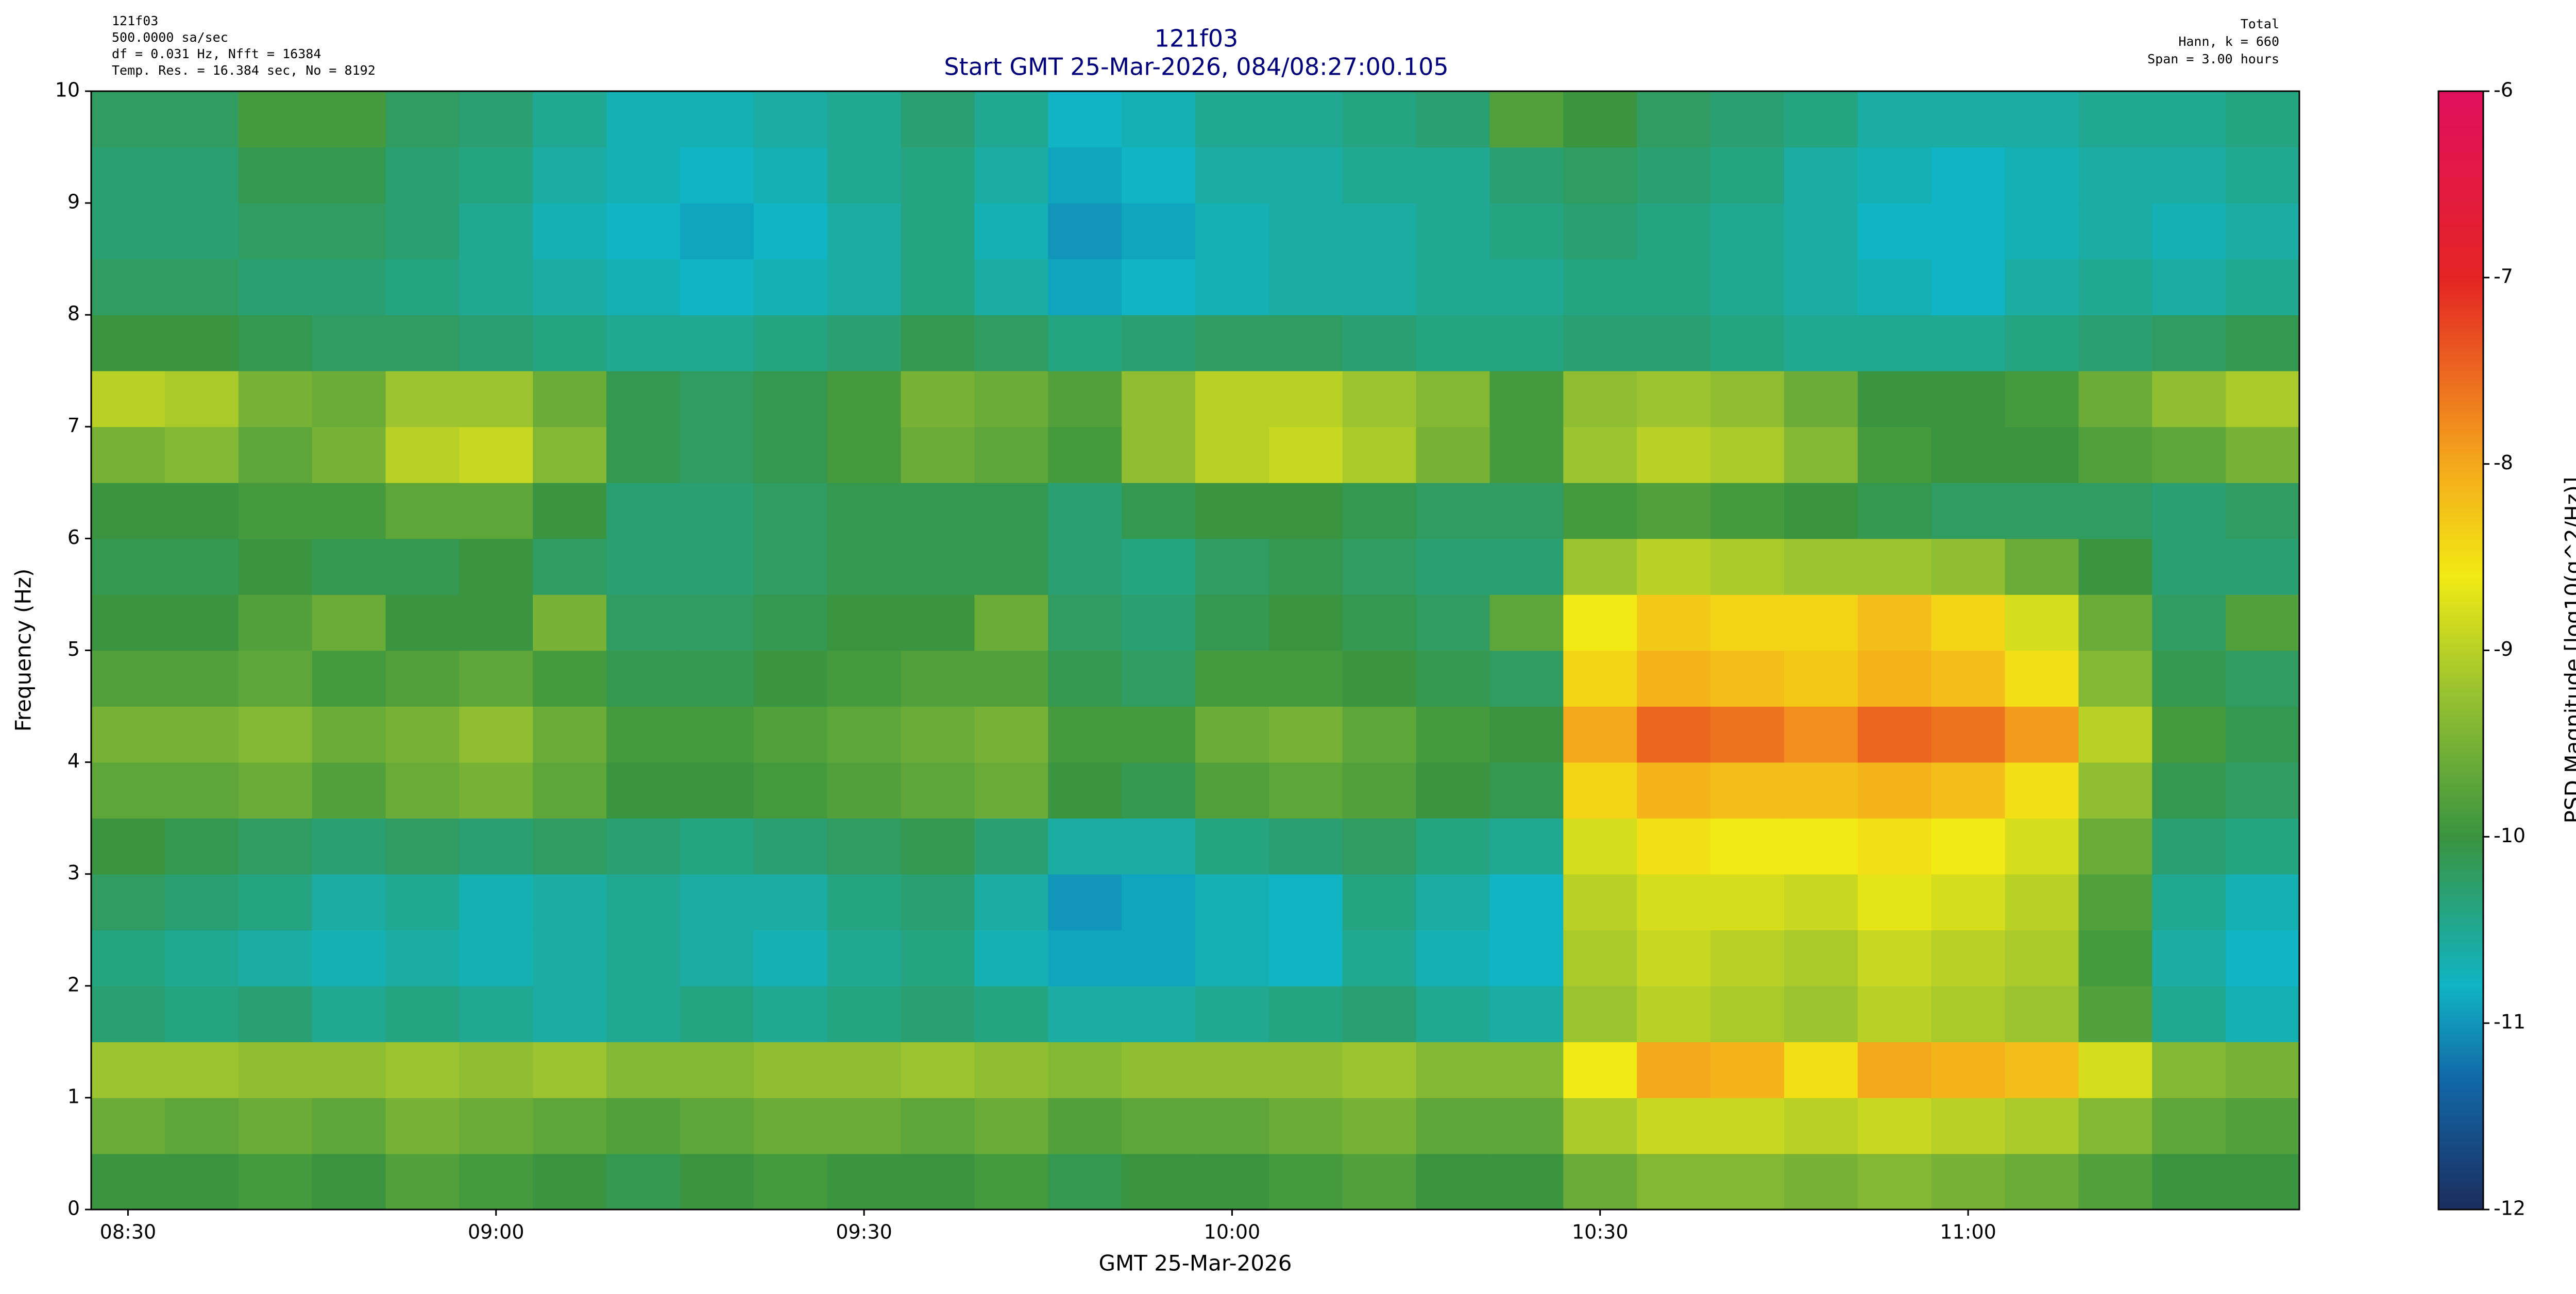 Image resolution: width=2576 pixels, height=1294 pixels. Describe the element at coordinates (2260, 23) in the screenshot. I see `info-right: Total` at that location.